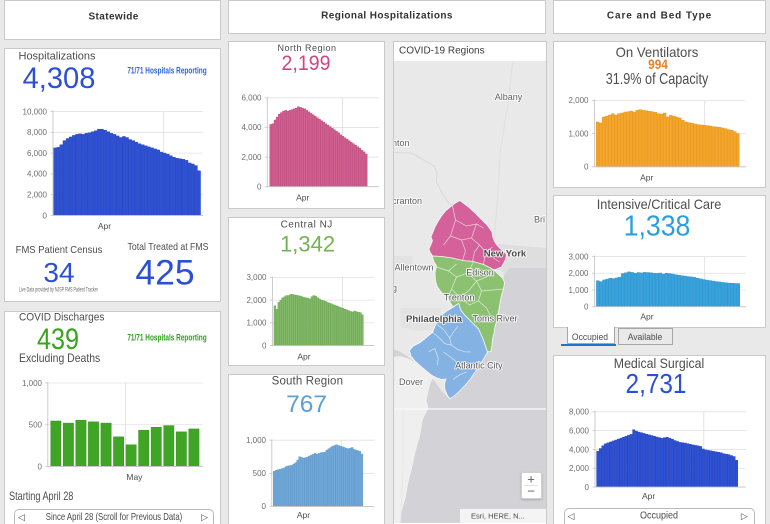 Image resolution: width=770 pixels, height=524 pixels. Describe the element at coordinates (494, 318) in the screenshot. I see `svg-text: Toms River` at that location.